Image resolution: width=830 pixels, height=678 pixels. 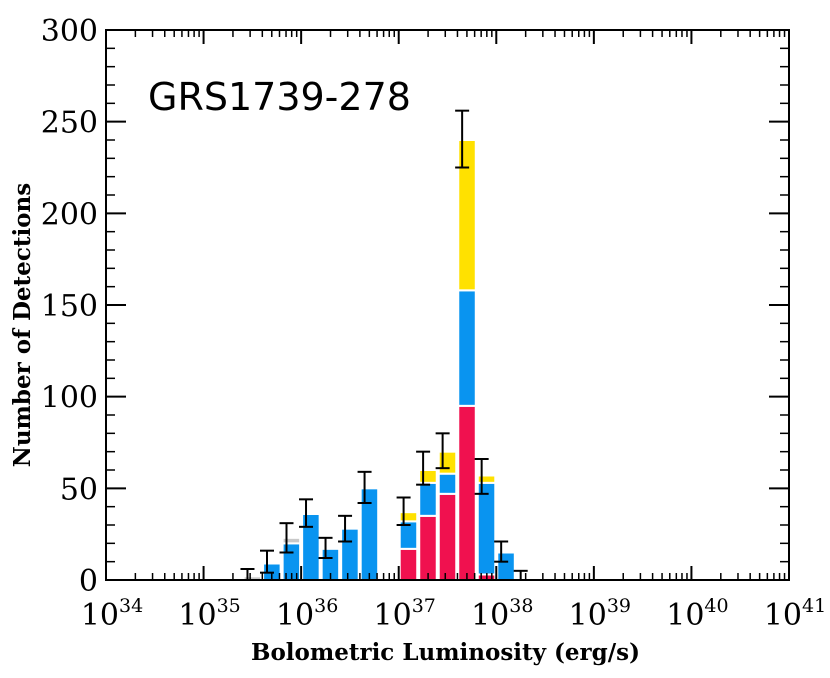 I want to click on x-tick-label: 1037, so click(x=405, y=614).